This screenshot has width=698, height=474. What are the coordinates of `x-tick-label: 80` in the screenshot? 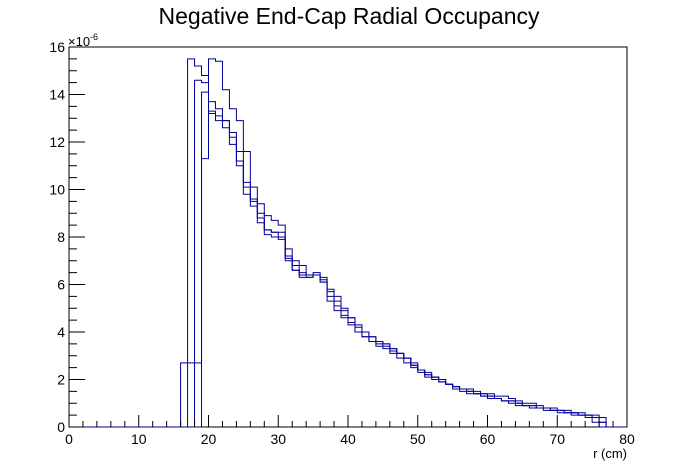 It's located at (627, 439).